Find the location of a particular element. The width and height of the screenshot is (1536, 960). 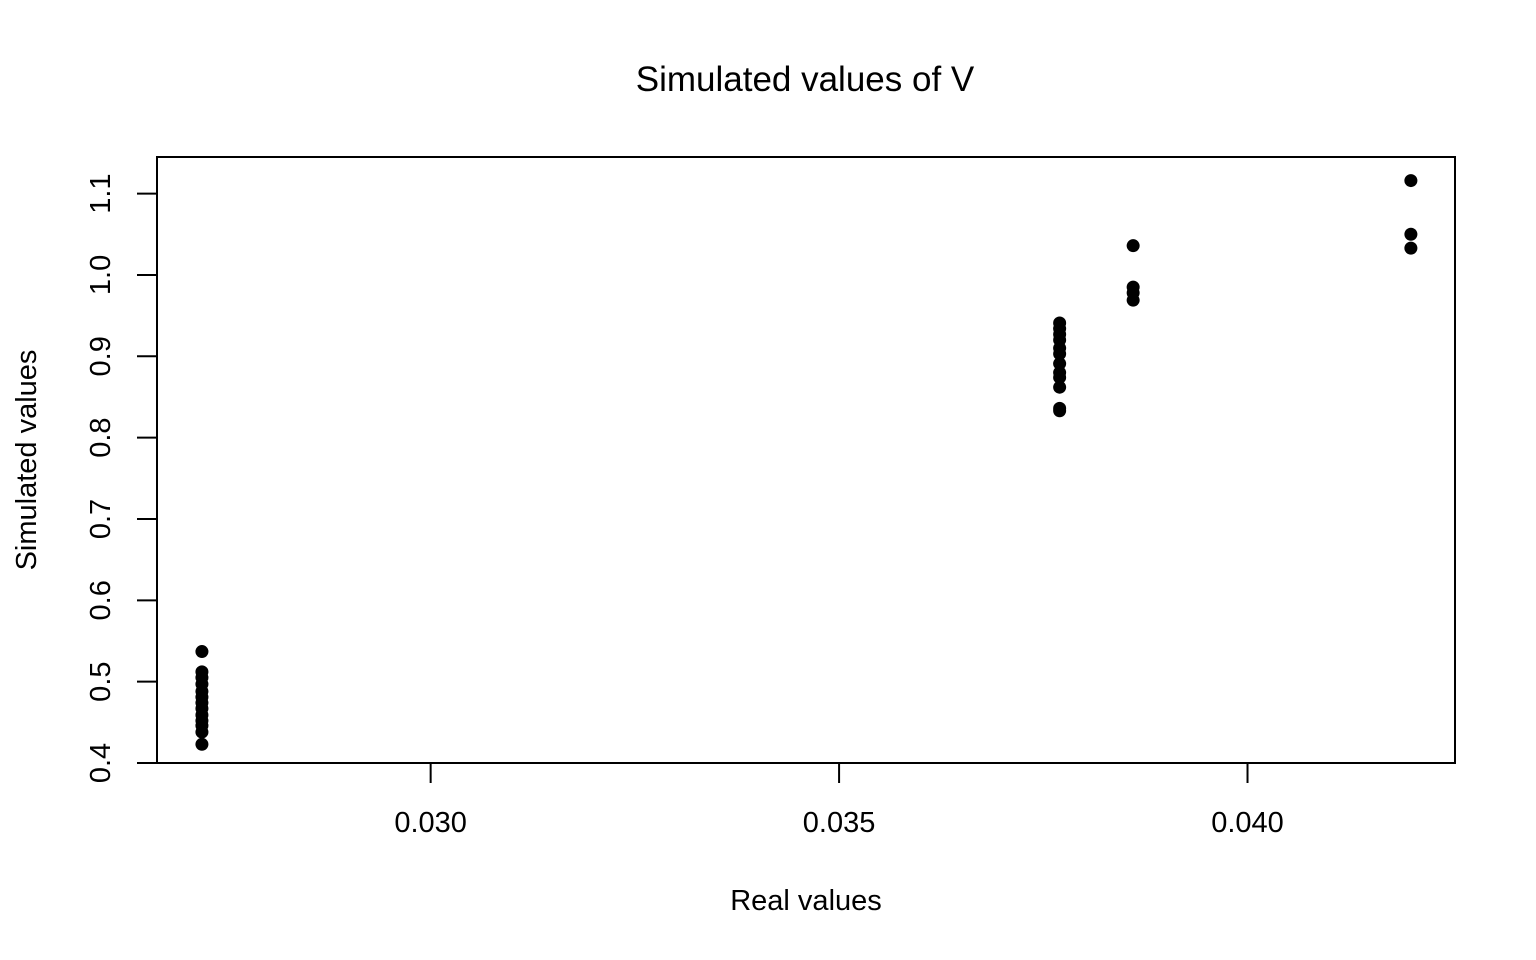

chart-title: Simulated values of V is located at coordinates (805, 79).